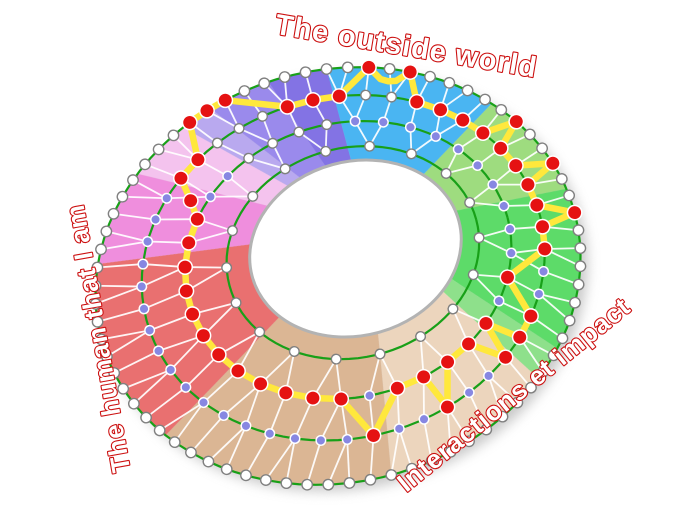  What do you see at coordinates (355, 248) in the screenshot?
I see `center-hole` at bounding box center [355, 248].